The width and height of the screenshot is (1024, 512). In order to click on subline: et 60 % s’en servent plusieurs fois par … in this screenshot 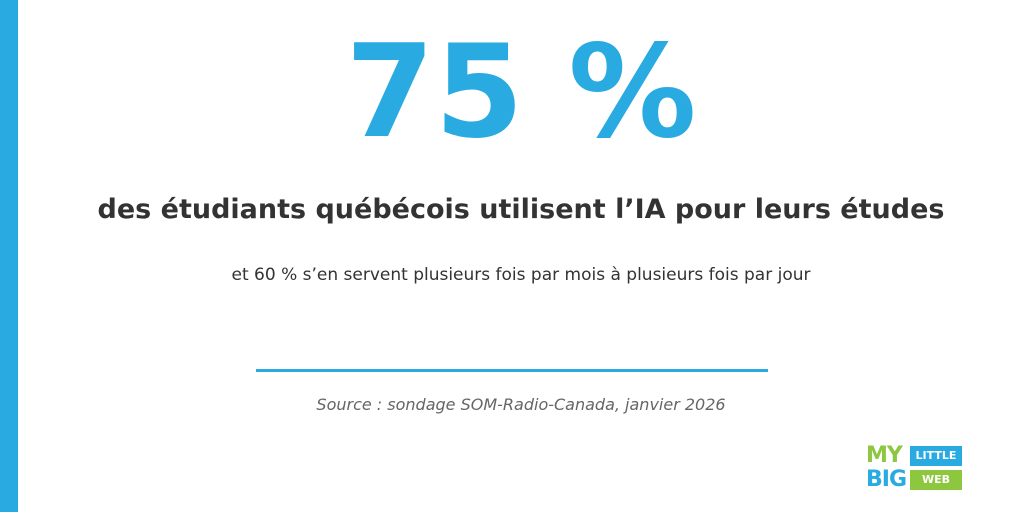, I will do `click(521, 275)`.